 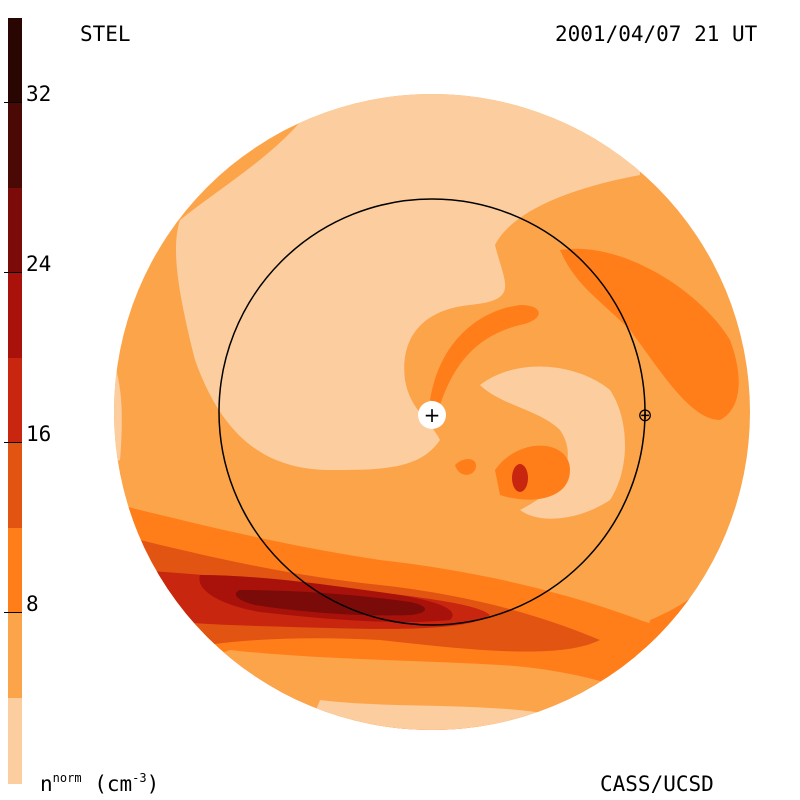 I want to click on observatory-label: STEL, so click(x=105, y=34).